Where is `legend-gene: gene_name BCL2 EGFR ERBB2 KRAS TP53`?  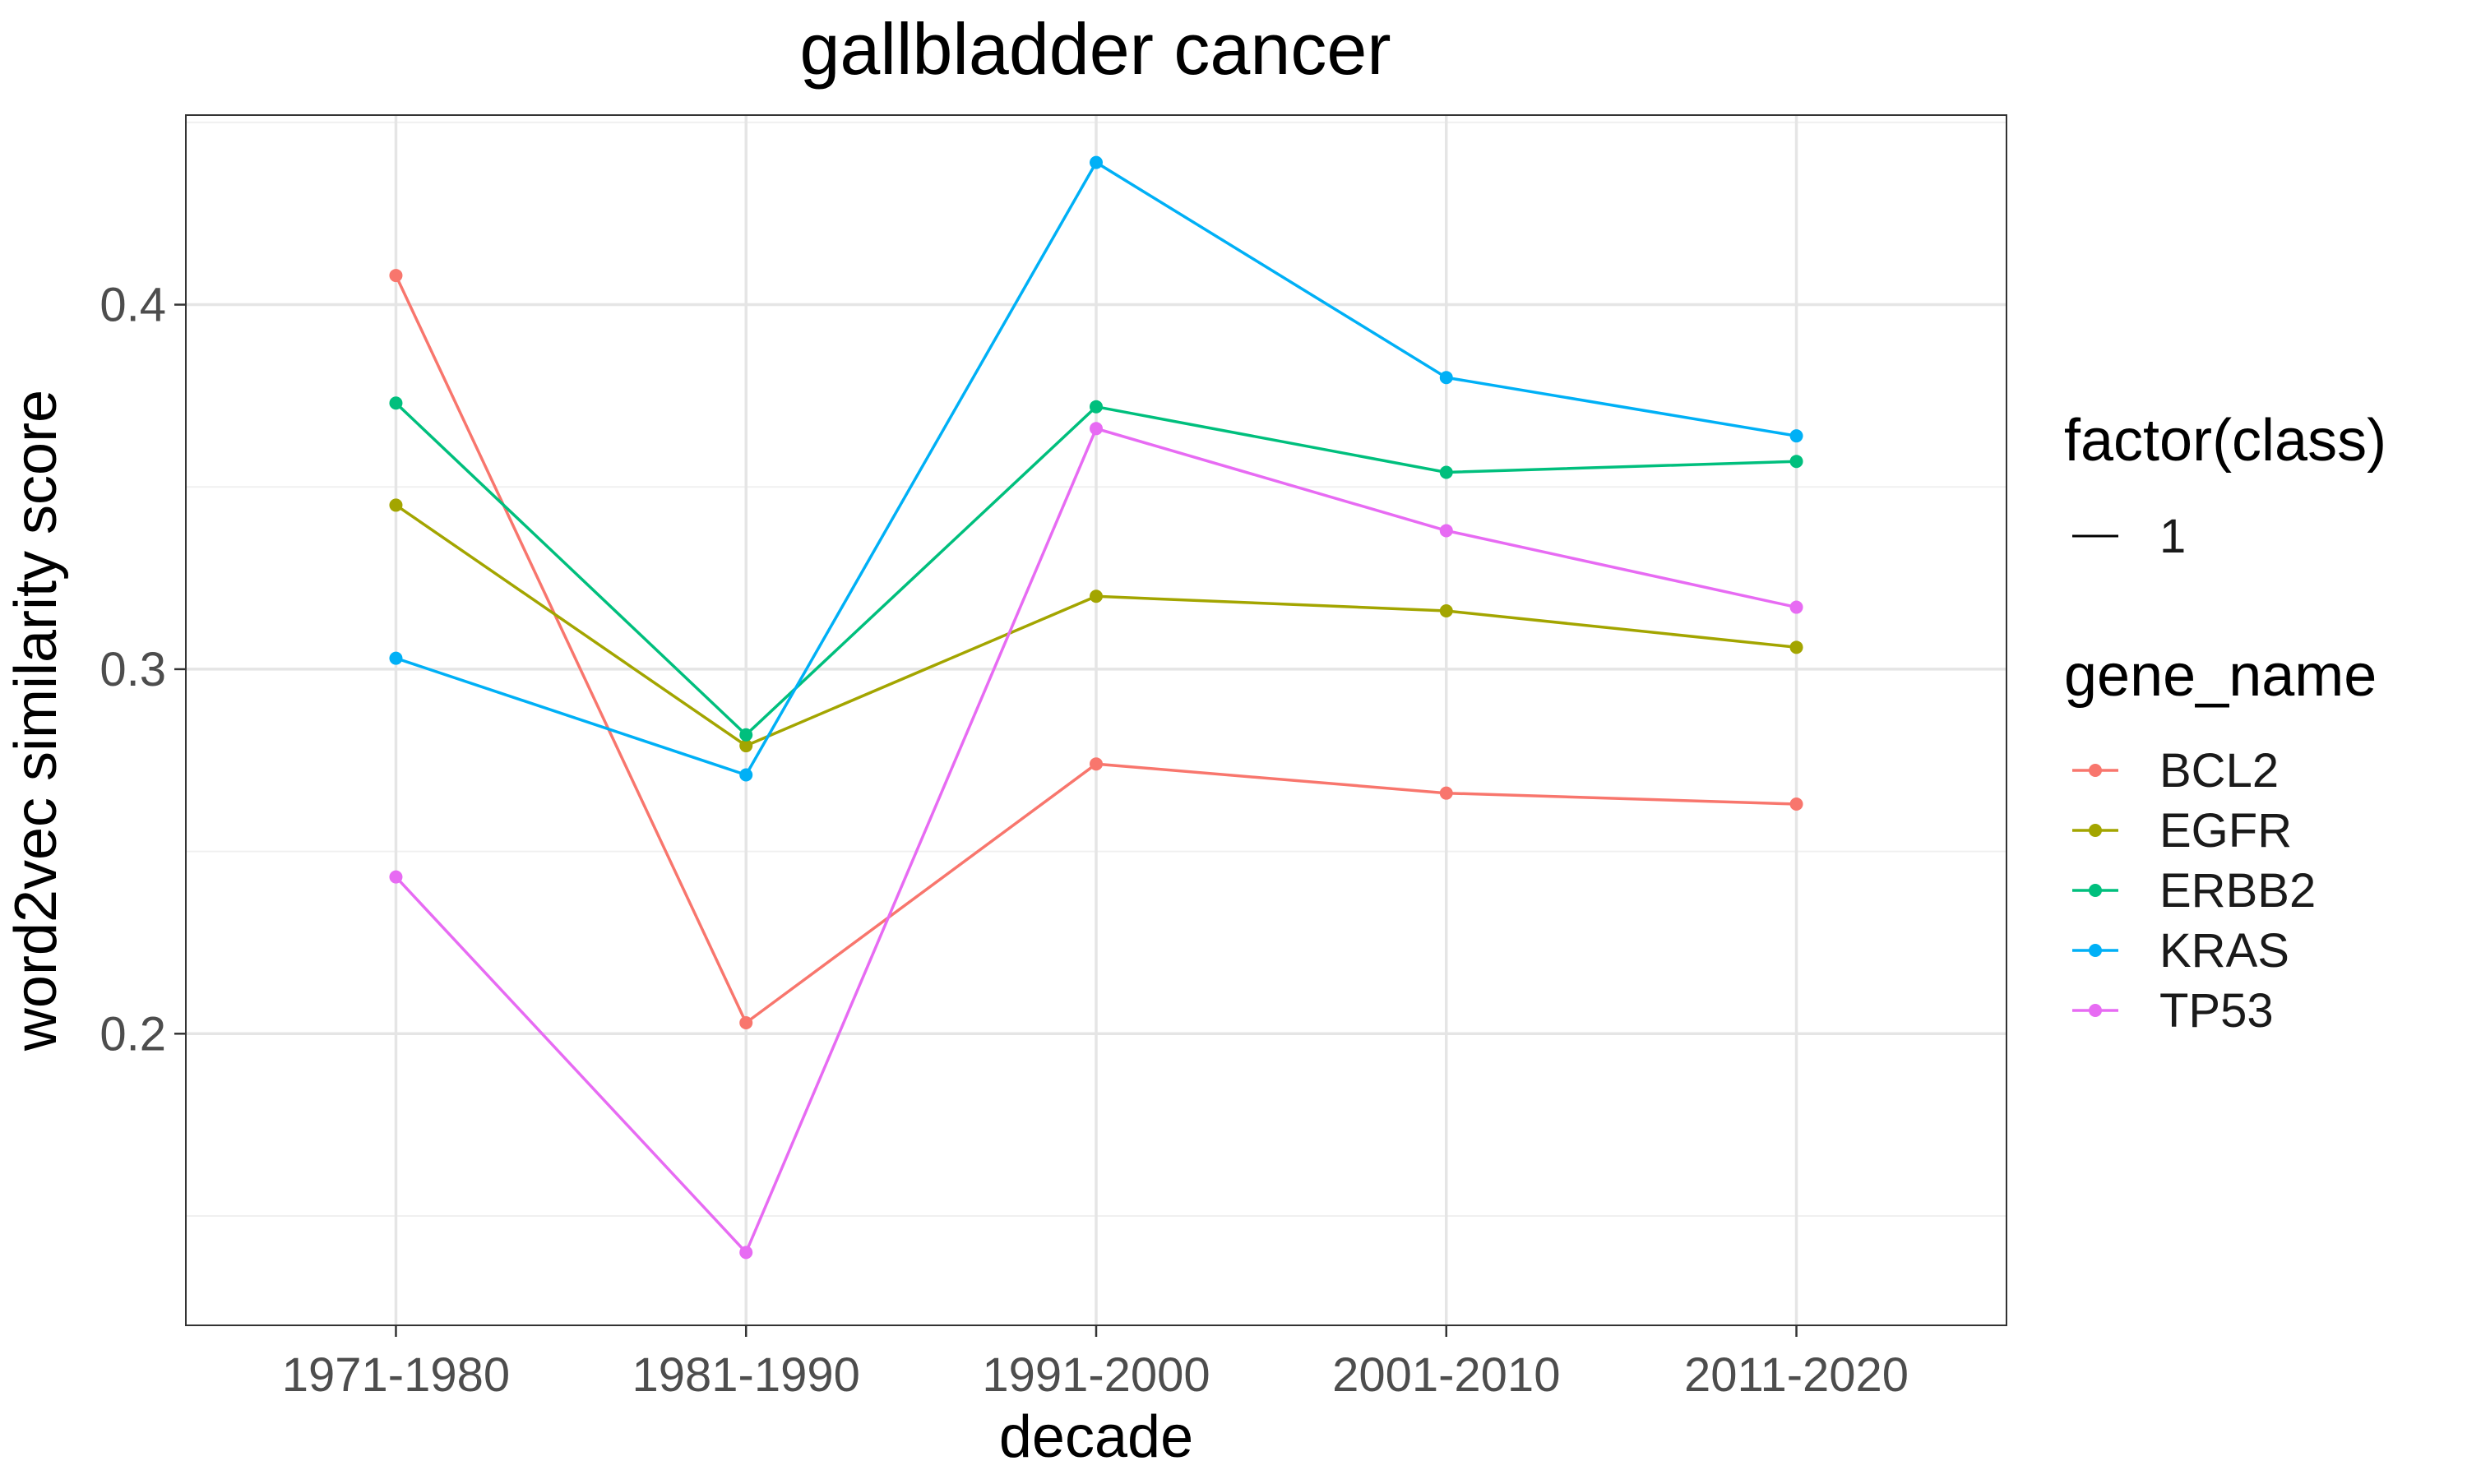
legend-gene: gene_name BCL2 EGFR ERBB2 KRAS TP53 is located at coordinates (2220, 840).